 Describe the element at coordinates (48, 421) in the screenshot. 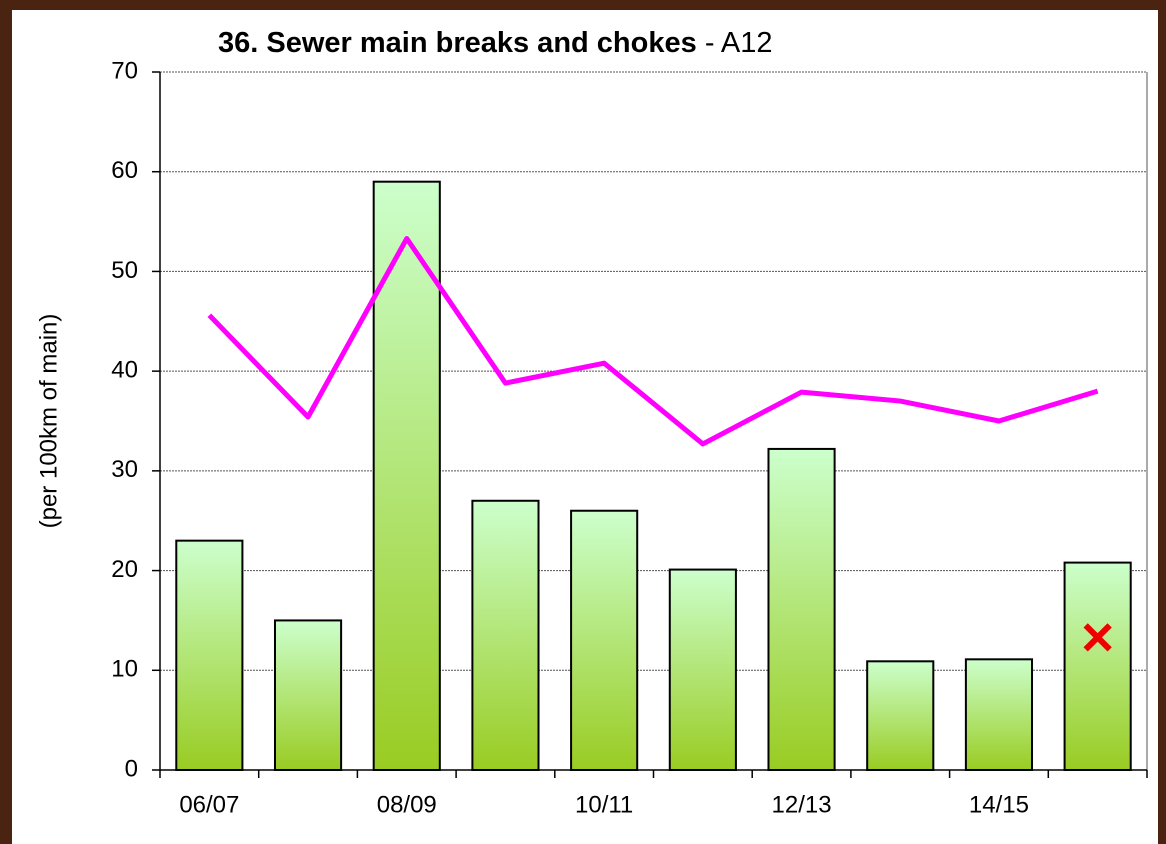

I see `y-axis-label: (per 100km of main)` at that location.